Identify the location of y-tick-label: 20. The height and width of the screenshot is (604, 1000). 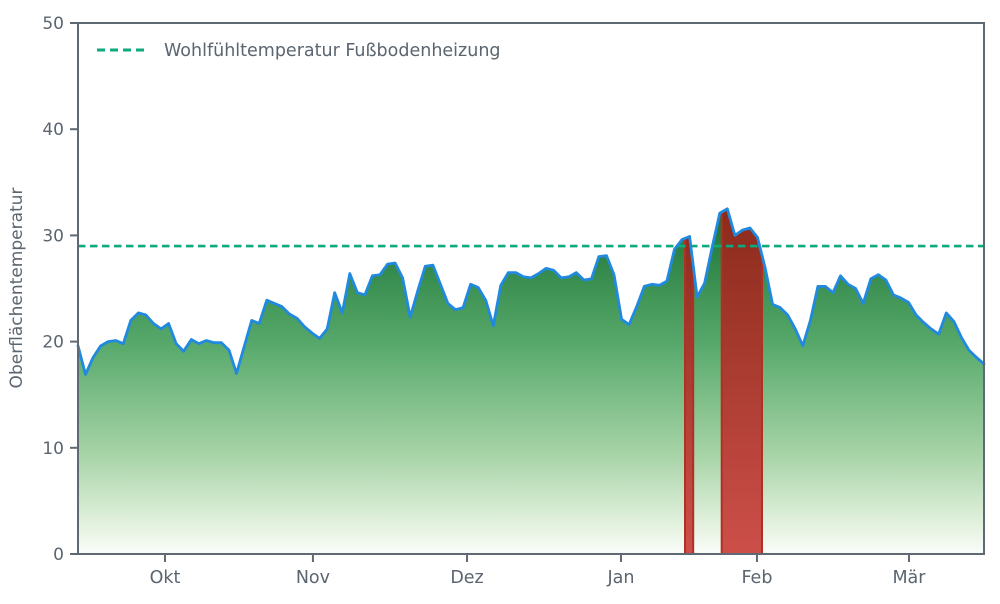
(53, 343).